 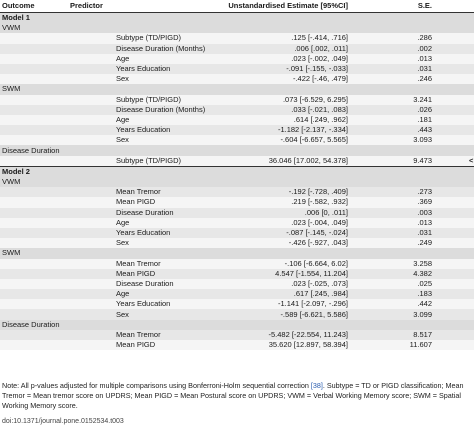 I want to click on cell-p: .376, so click(x=464, y=243).